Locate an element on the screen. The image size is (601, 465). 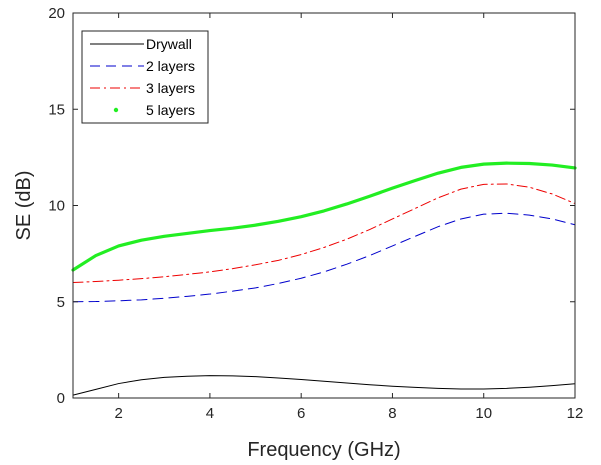
legend: Drywall 2 layers 3 layers 5 layers is located at coordinates (145, 77).